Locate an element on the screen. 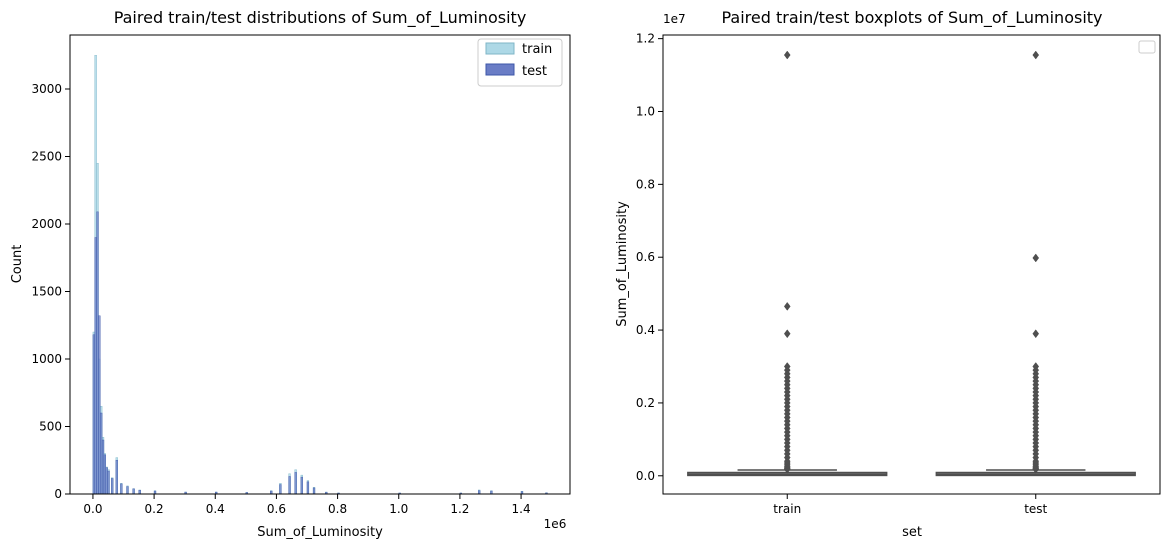 The width and height of the screenshot is (1169, 547). y-tick-label: 0.8 is located at coordinates (645, 184).